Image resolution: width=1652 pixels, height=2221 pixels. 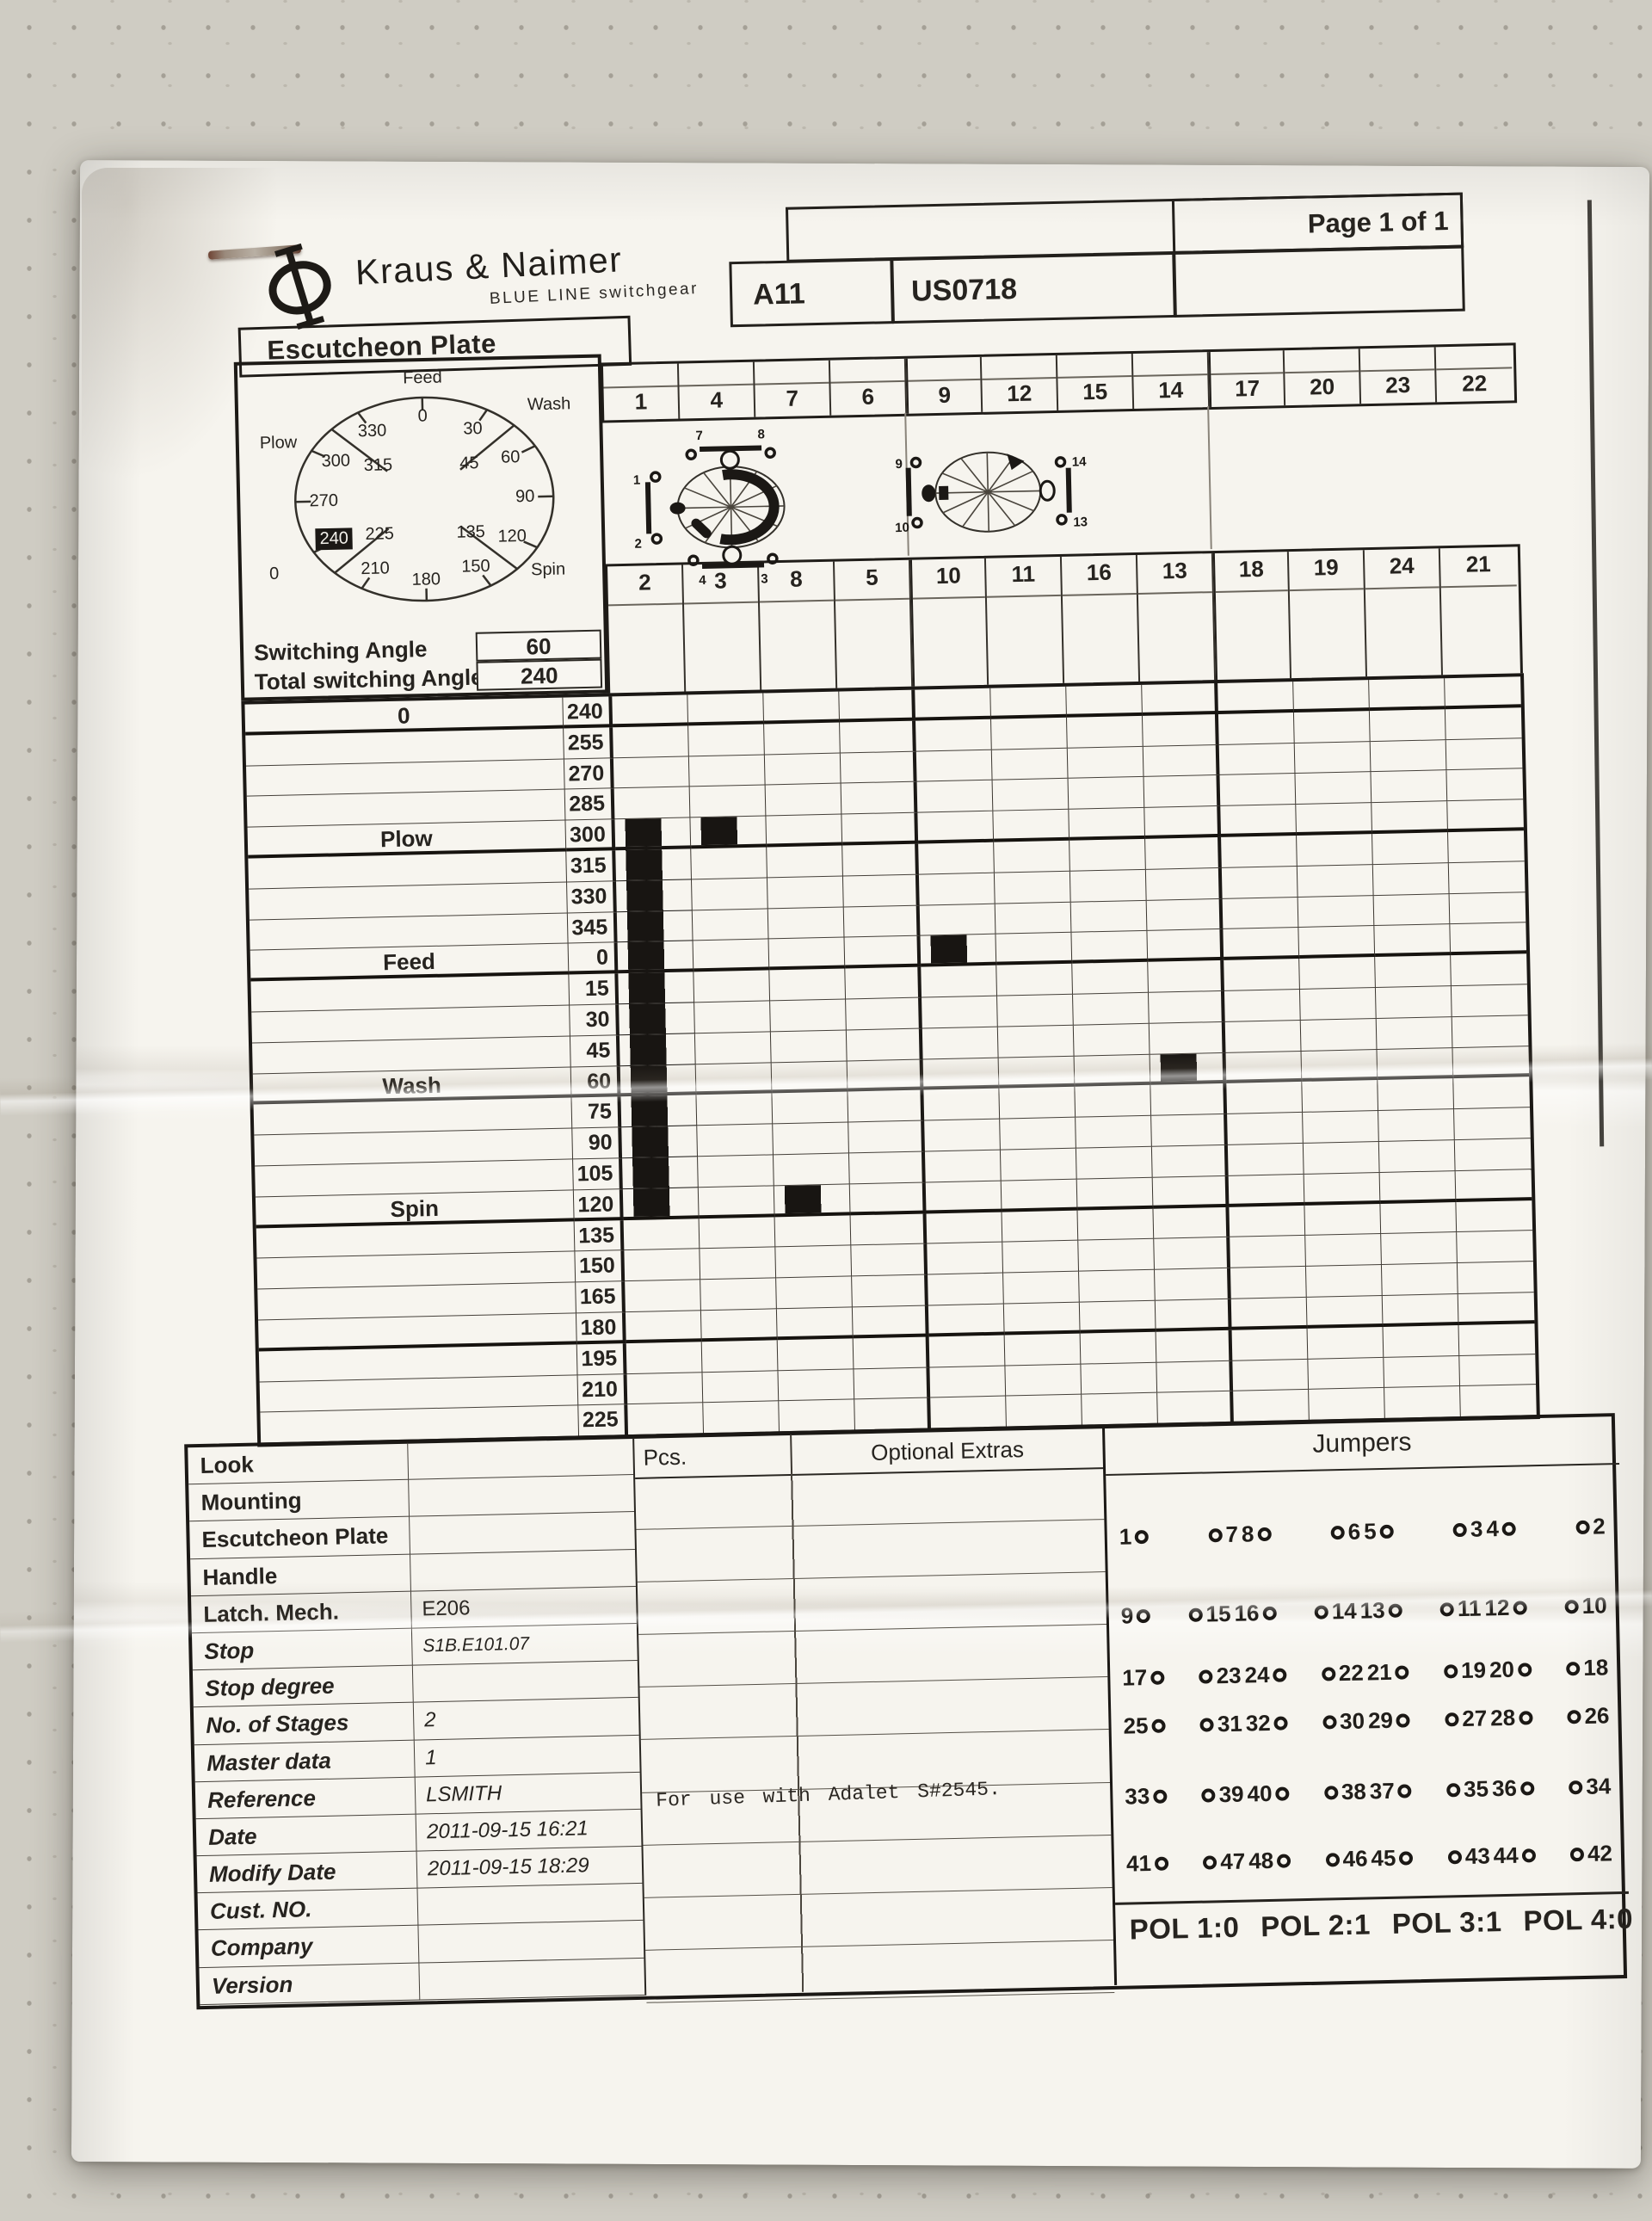 What do you see at coordinates (1095, 382) in the screenshot?
I see `contact-cell: 15` at bounding box center [1095, 382].